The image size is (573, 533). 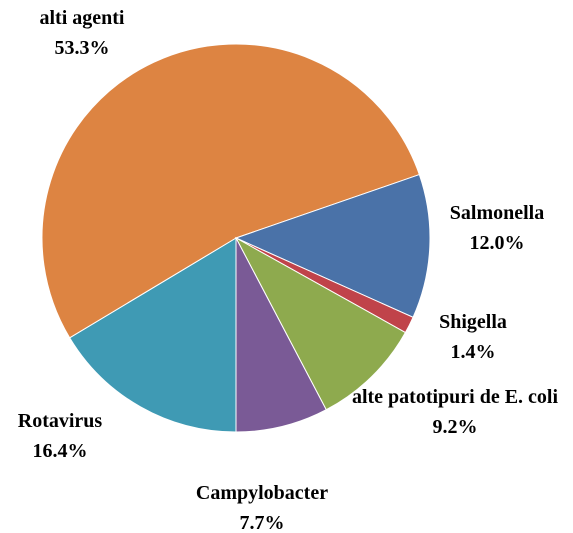 What do you see at coordinates (455, 397) in the screenshot?
I see `category-label: alte patotipuri de E. coli` at bounding box center [455, 397].